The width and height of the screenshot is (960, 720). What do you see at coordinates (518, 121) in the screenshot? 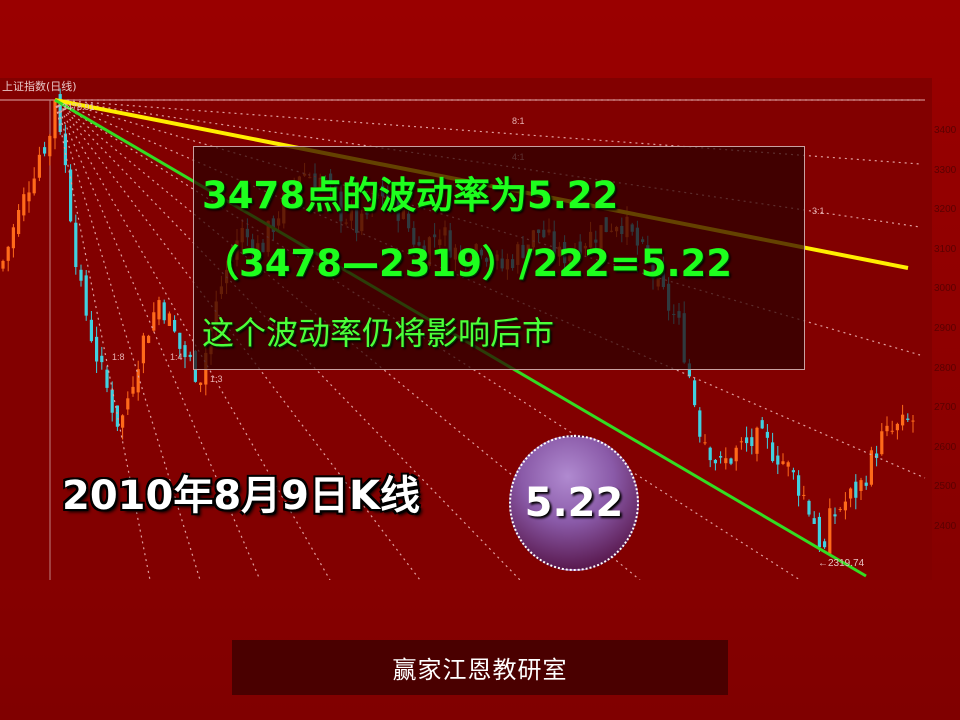
I see `fan-ratio-label: 8:1` at bounding box center [518, 121].